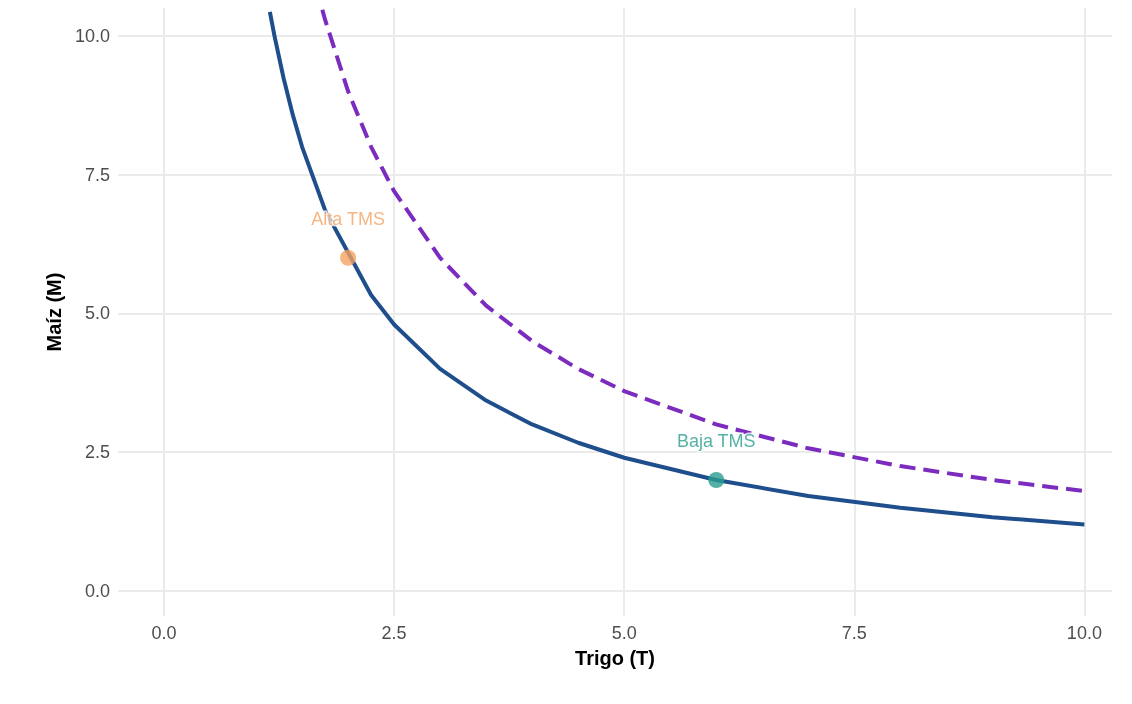 This screenshot has height=704, width=1132. I want to click on y-tick-label: 10.0, so click(92, 35).